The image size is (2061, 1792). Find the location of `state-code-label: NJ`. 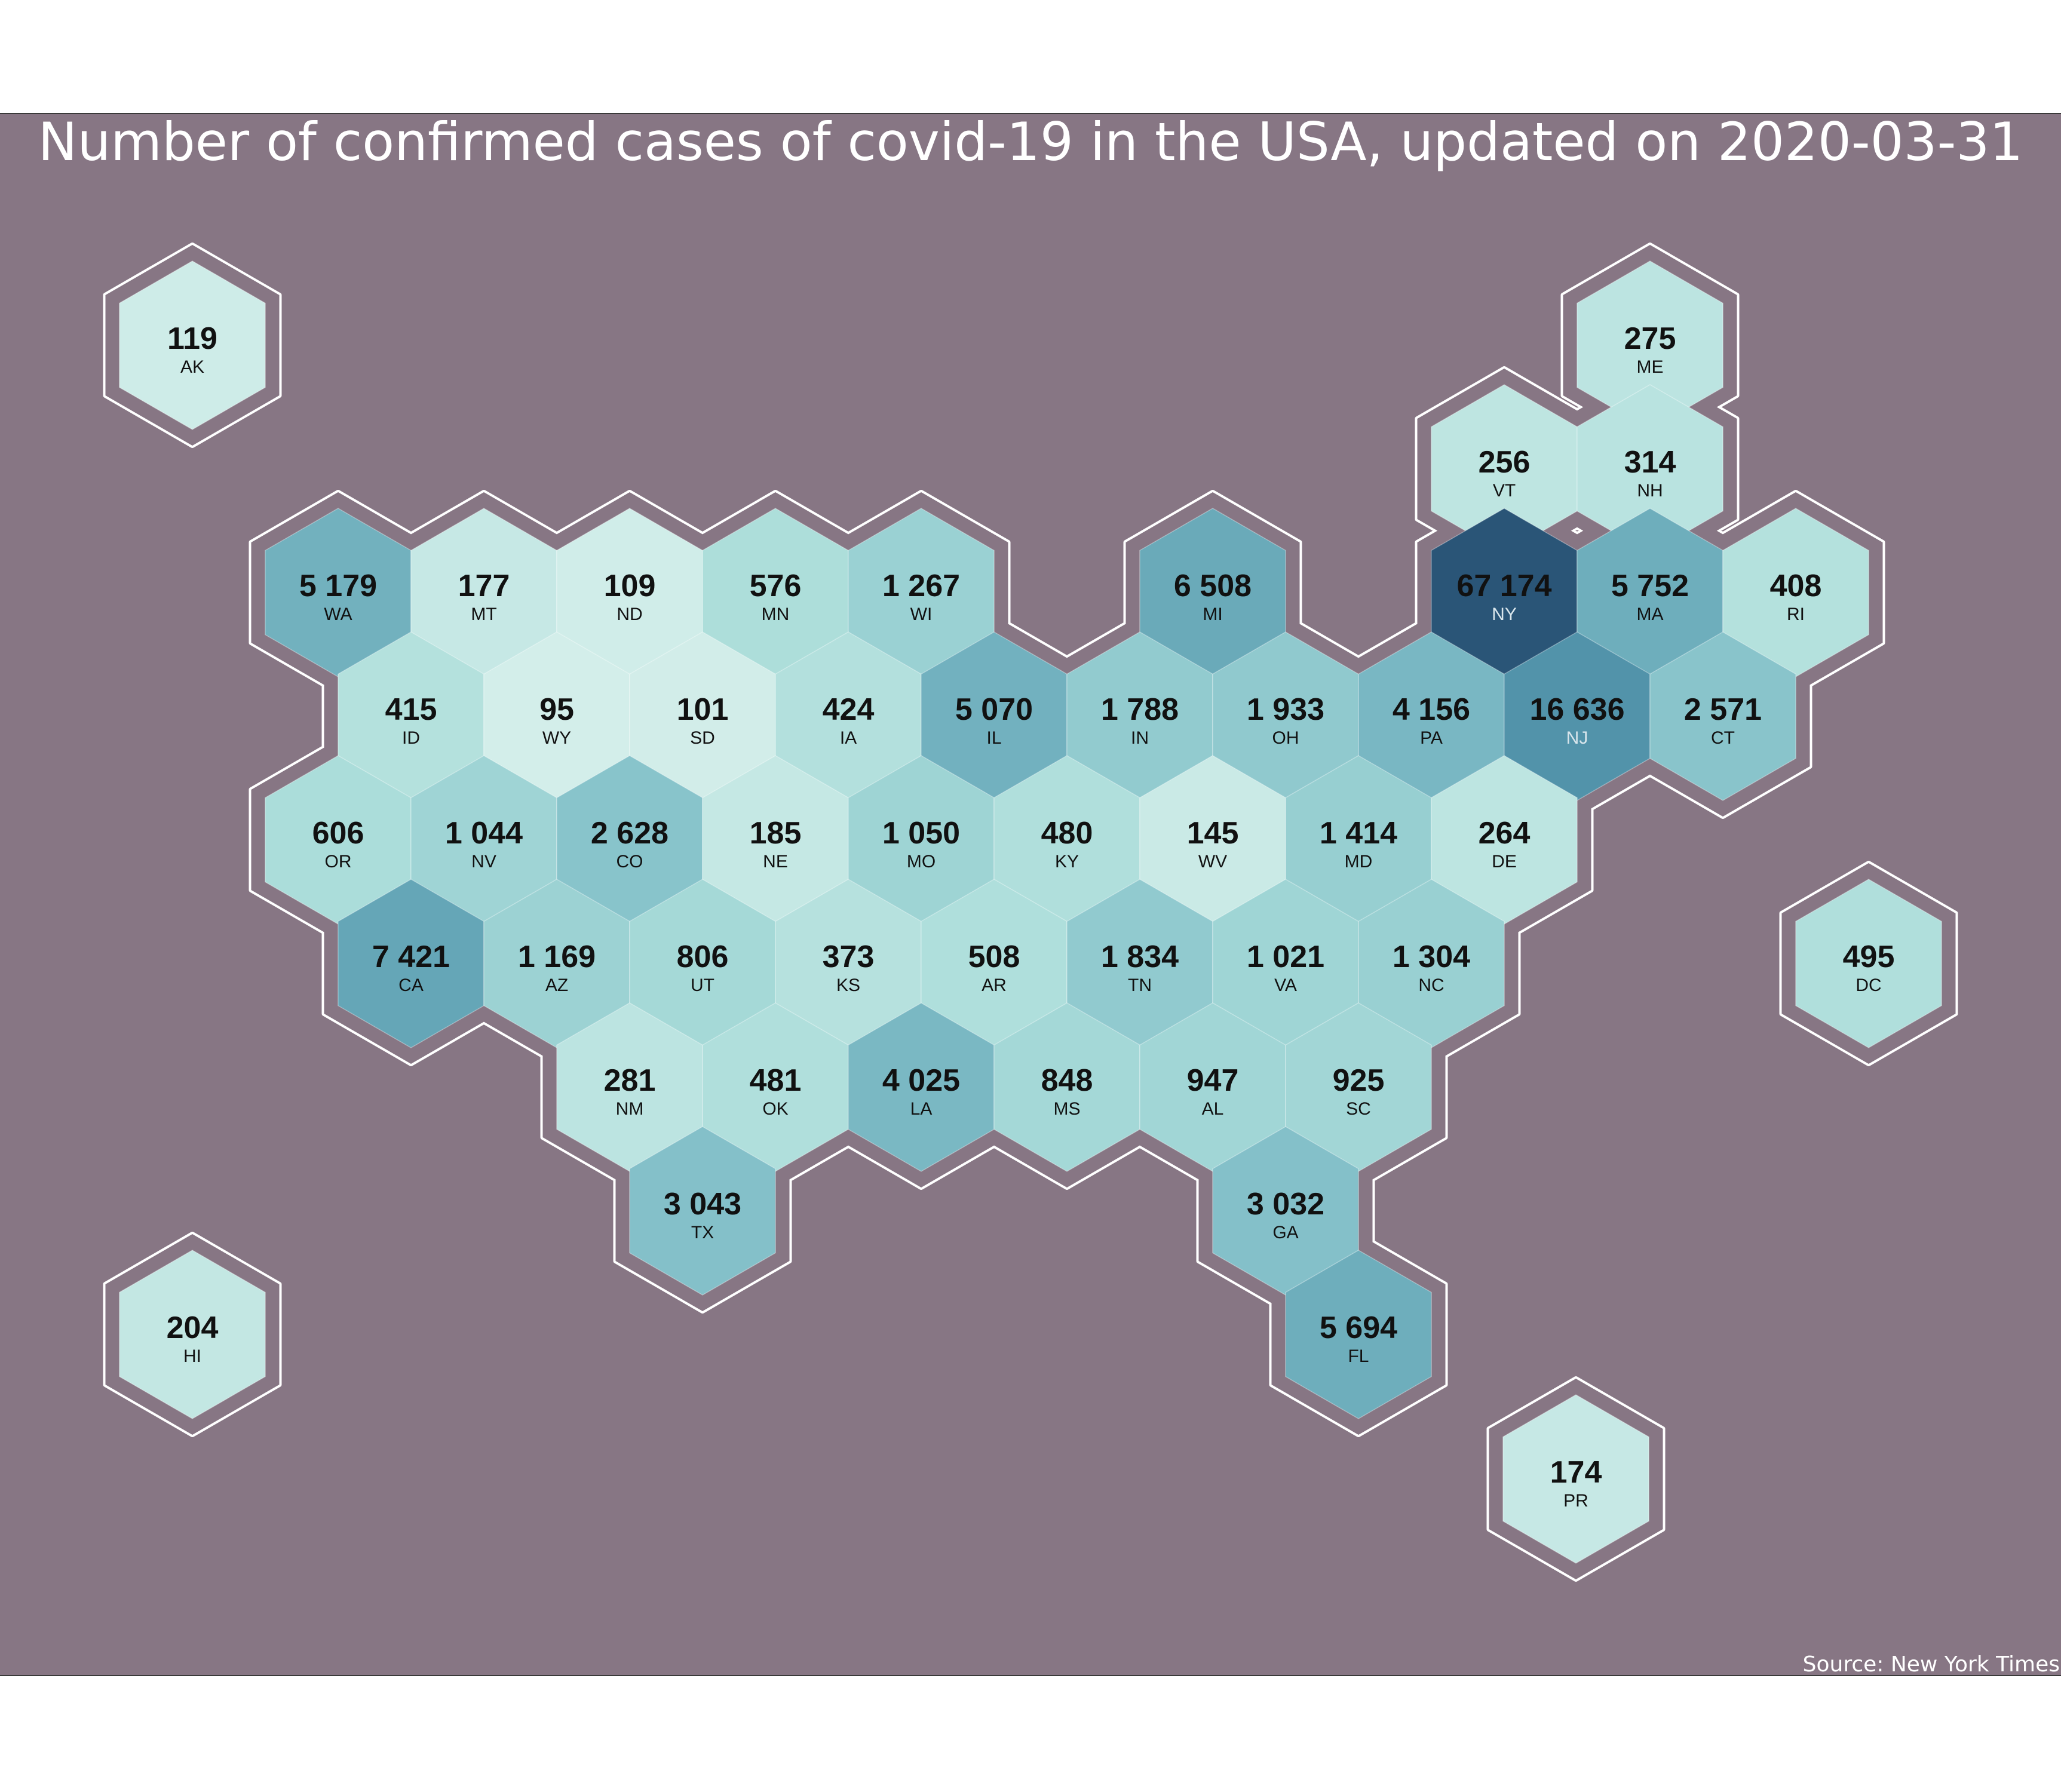

state-code-label: NJ is located at coordinates (1577, 738).